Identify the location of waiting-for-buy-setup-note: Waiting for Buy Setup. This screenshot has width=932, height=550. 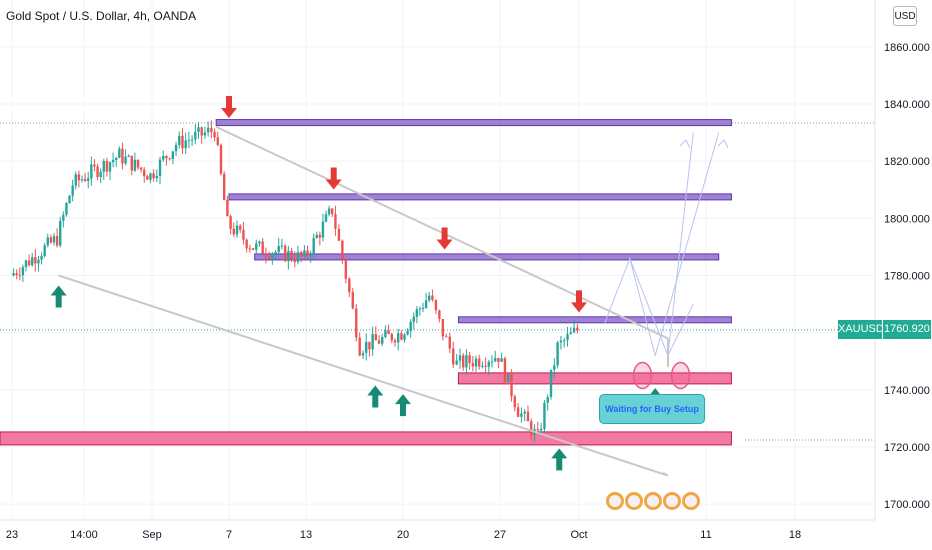
(652, 409).